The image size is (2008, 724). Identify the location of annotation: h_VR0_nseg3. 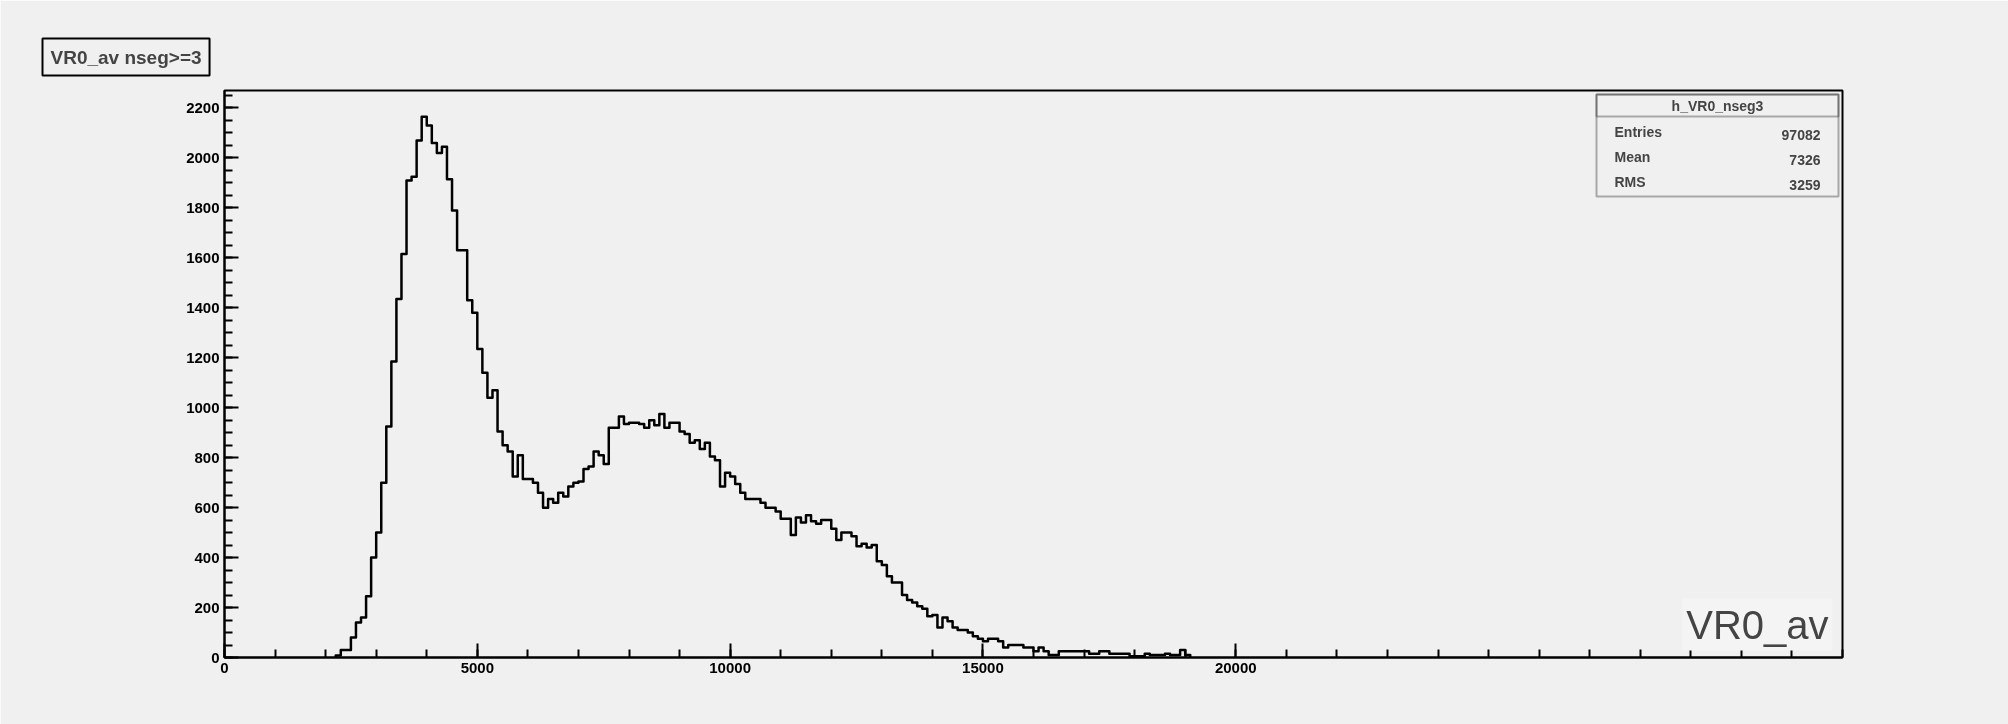
(1717, 105).